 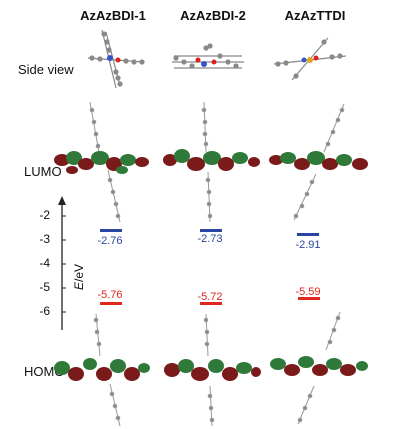 What do you see at coordinates (210, 297) in the screenshot?
I see `homo-energy-value: -5.72` at bounding box center [210, 297].